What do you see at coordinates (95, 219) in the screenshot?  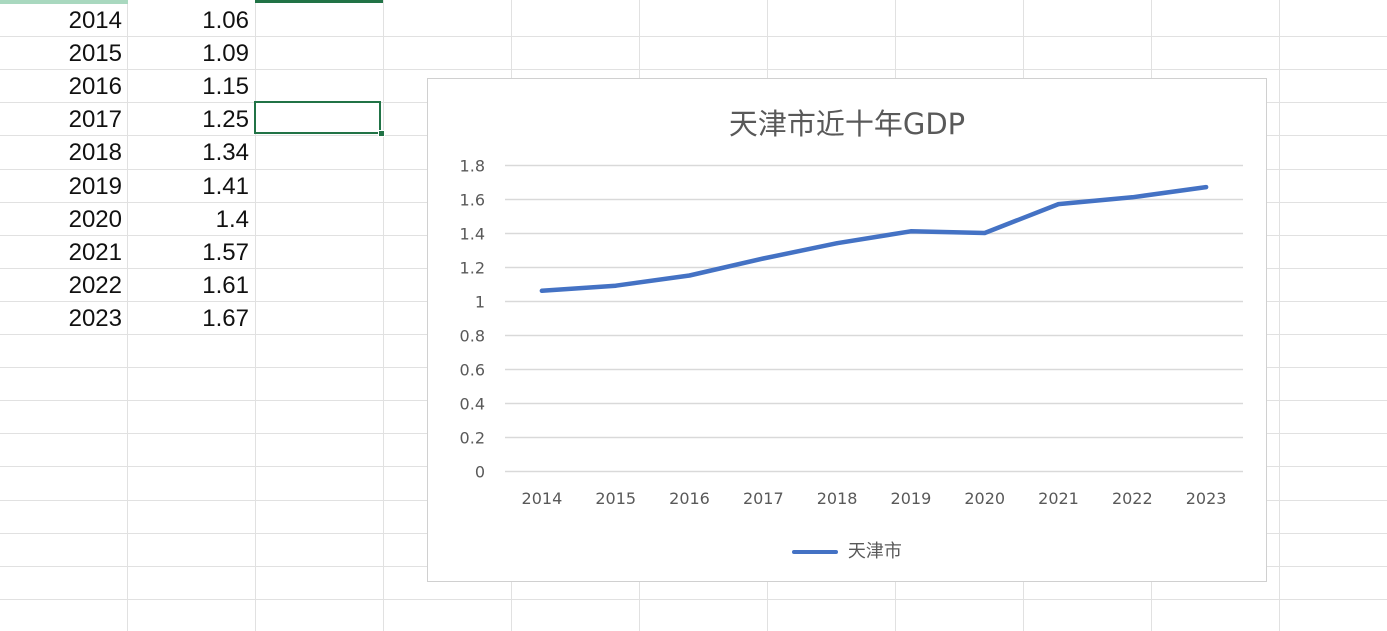 I see `cell-year: 2020` at bounding box center [95, 219].